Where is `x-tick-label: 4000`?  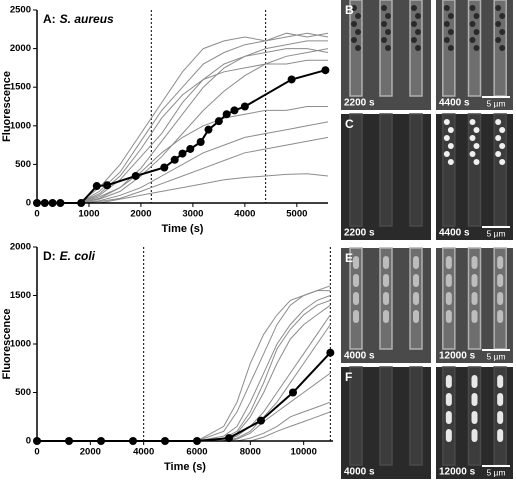
x-tick-label: 4000 is located at coordinates (244, 214).